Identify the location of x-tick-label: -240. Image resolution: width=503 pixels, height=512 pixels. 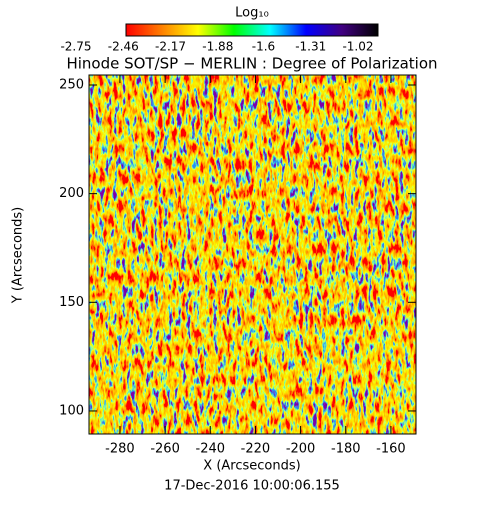
(211, 449).